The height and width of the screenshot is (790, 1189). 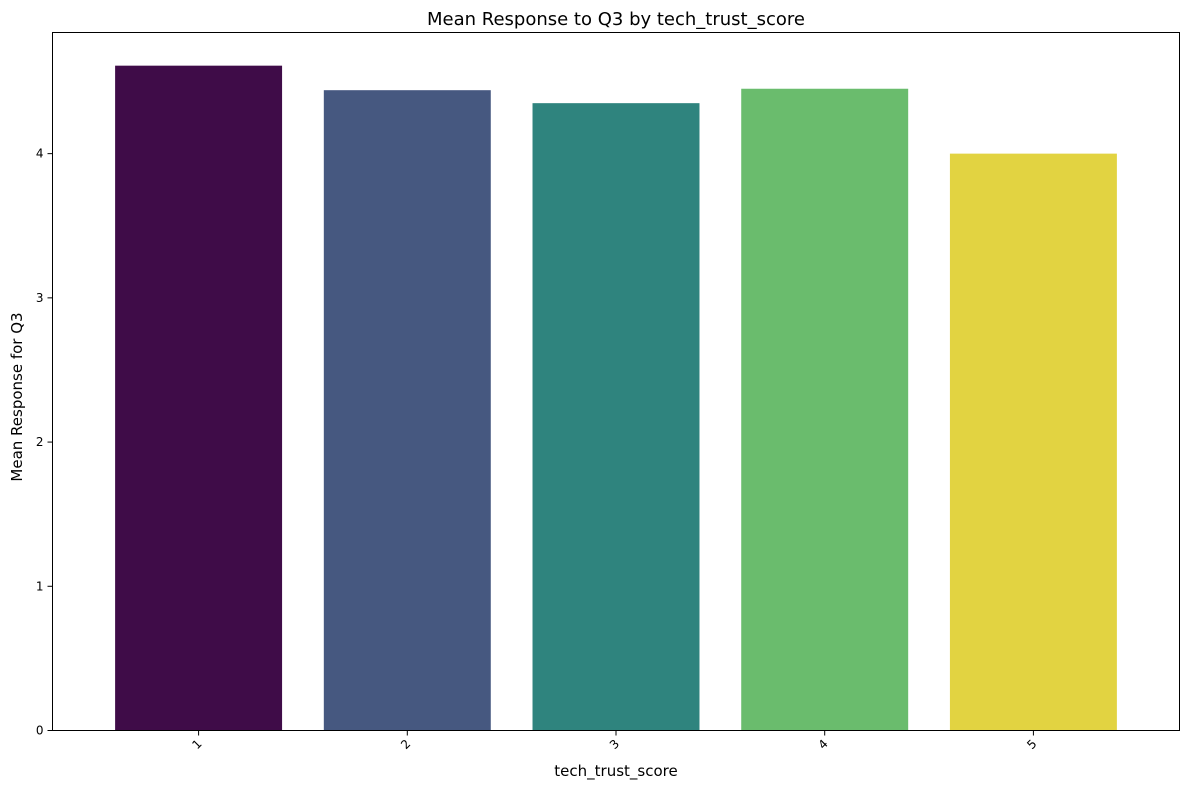 What do you see at coordinates (196, 744) in the screenshot?
I see `x-tick-label: 1` at bounding box center [196, 744].